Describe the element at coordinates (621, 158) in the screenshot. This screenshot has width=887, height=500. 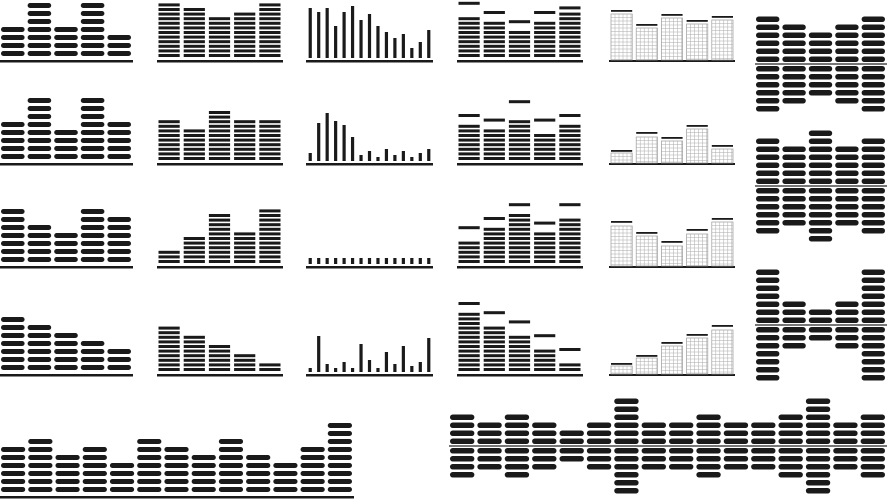
I see `grid-bar` at that location.